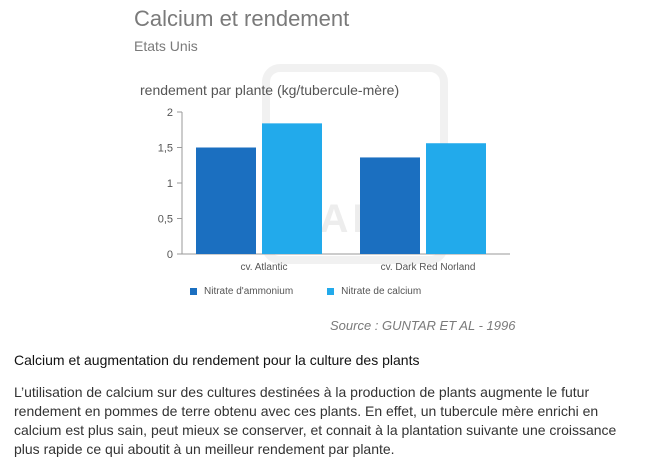 This screenshot has height=472, width=647. Describe the element at coordinates (270, 90) in the screenshot. I see `y-axis-label: rendement par plante (kg/tubercule-mère)` at that location.